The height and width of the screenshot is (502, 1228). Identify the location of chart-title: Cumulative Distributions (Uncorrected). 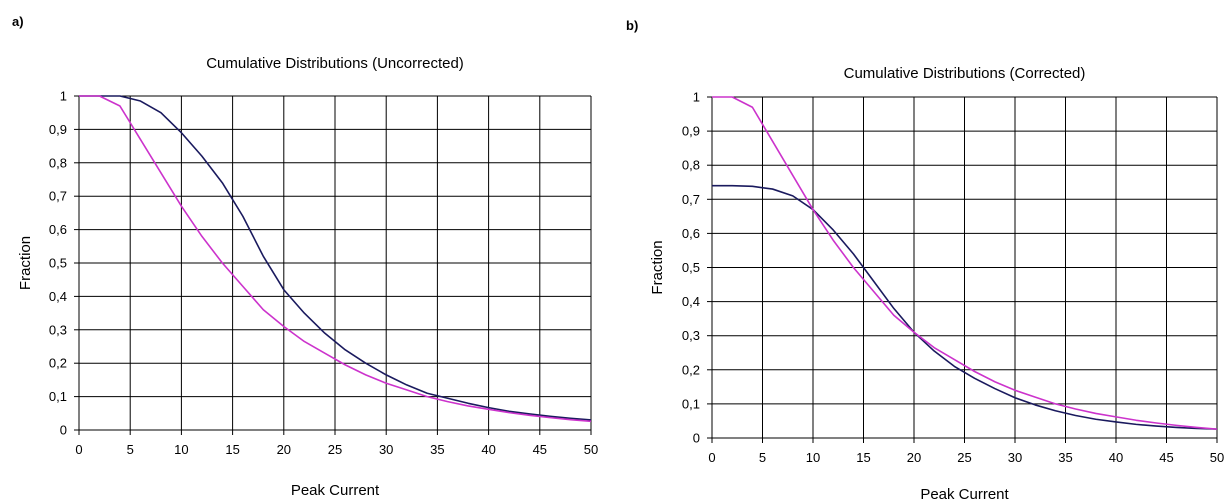
(335, 63).